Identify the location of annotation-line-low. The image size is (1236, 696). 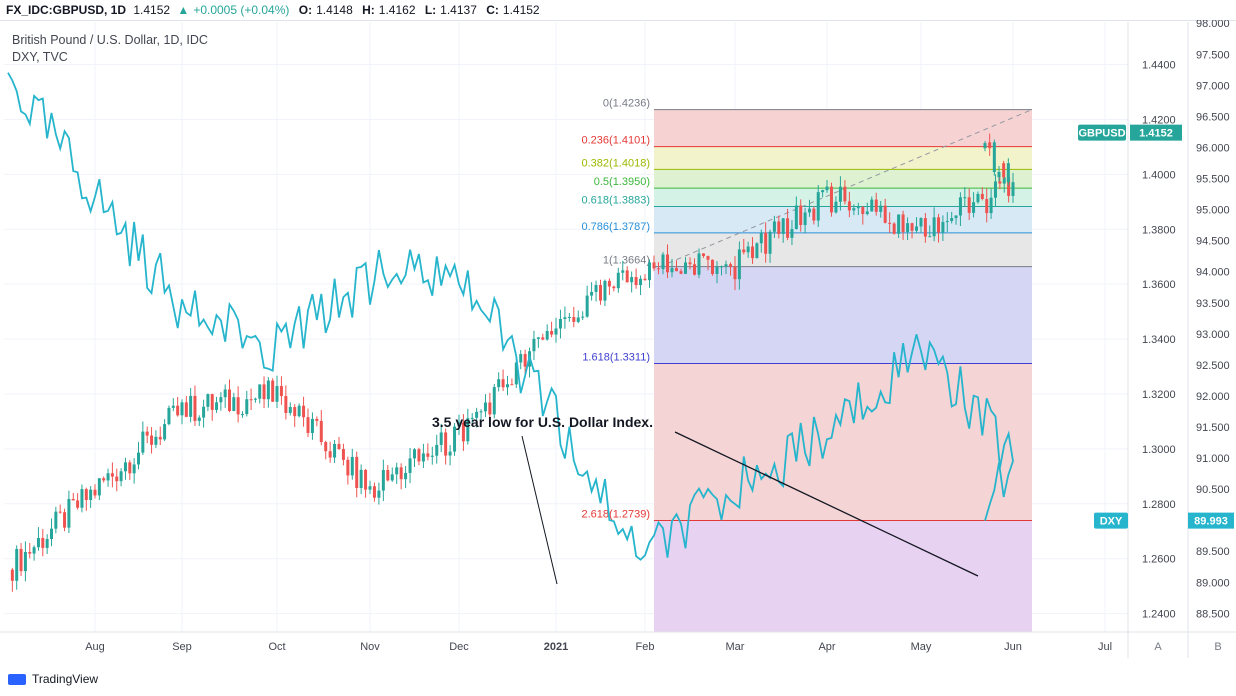
(539, 510).